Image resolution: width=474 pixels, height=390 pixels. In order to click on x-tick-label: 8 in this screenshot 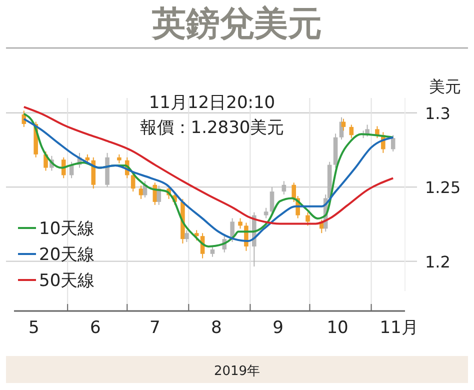, I will do `click(216, 328)`.